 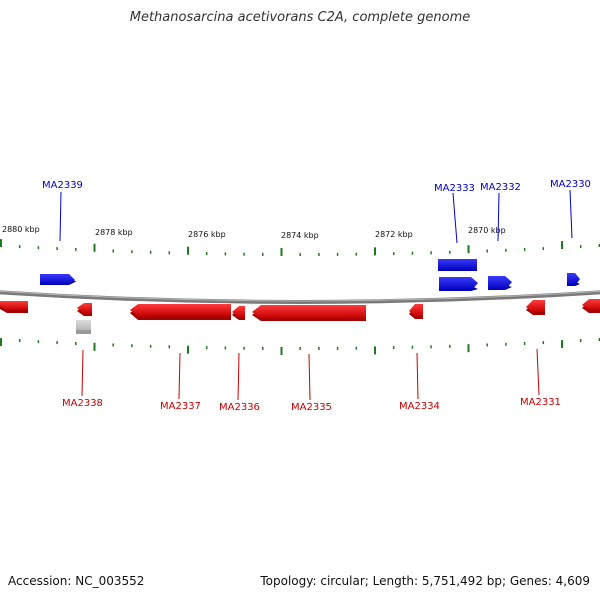 What do you see at coordinates (591, 306) in the screenshot?
I see `gene-reverse-right-edge` at bounding box center [591, 306].